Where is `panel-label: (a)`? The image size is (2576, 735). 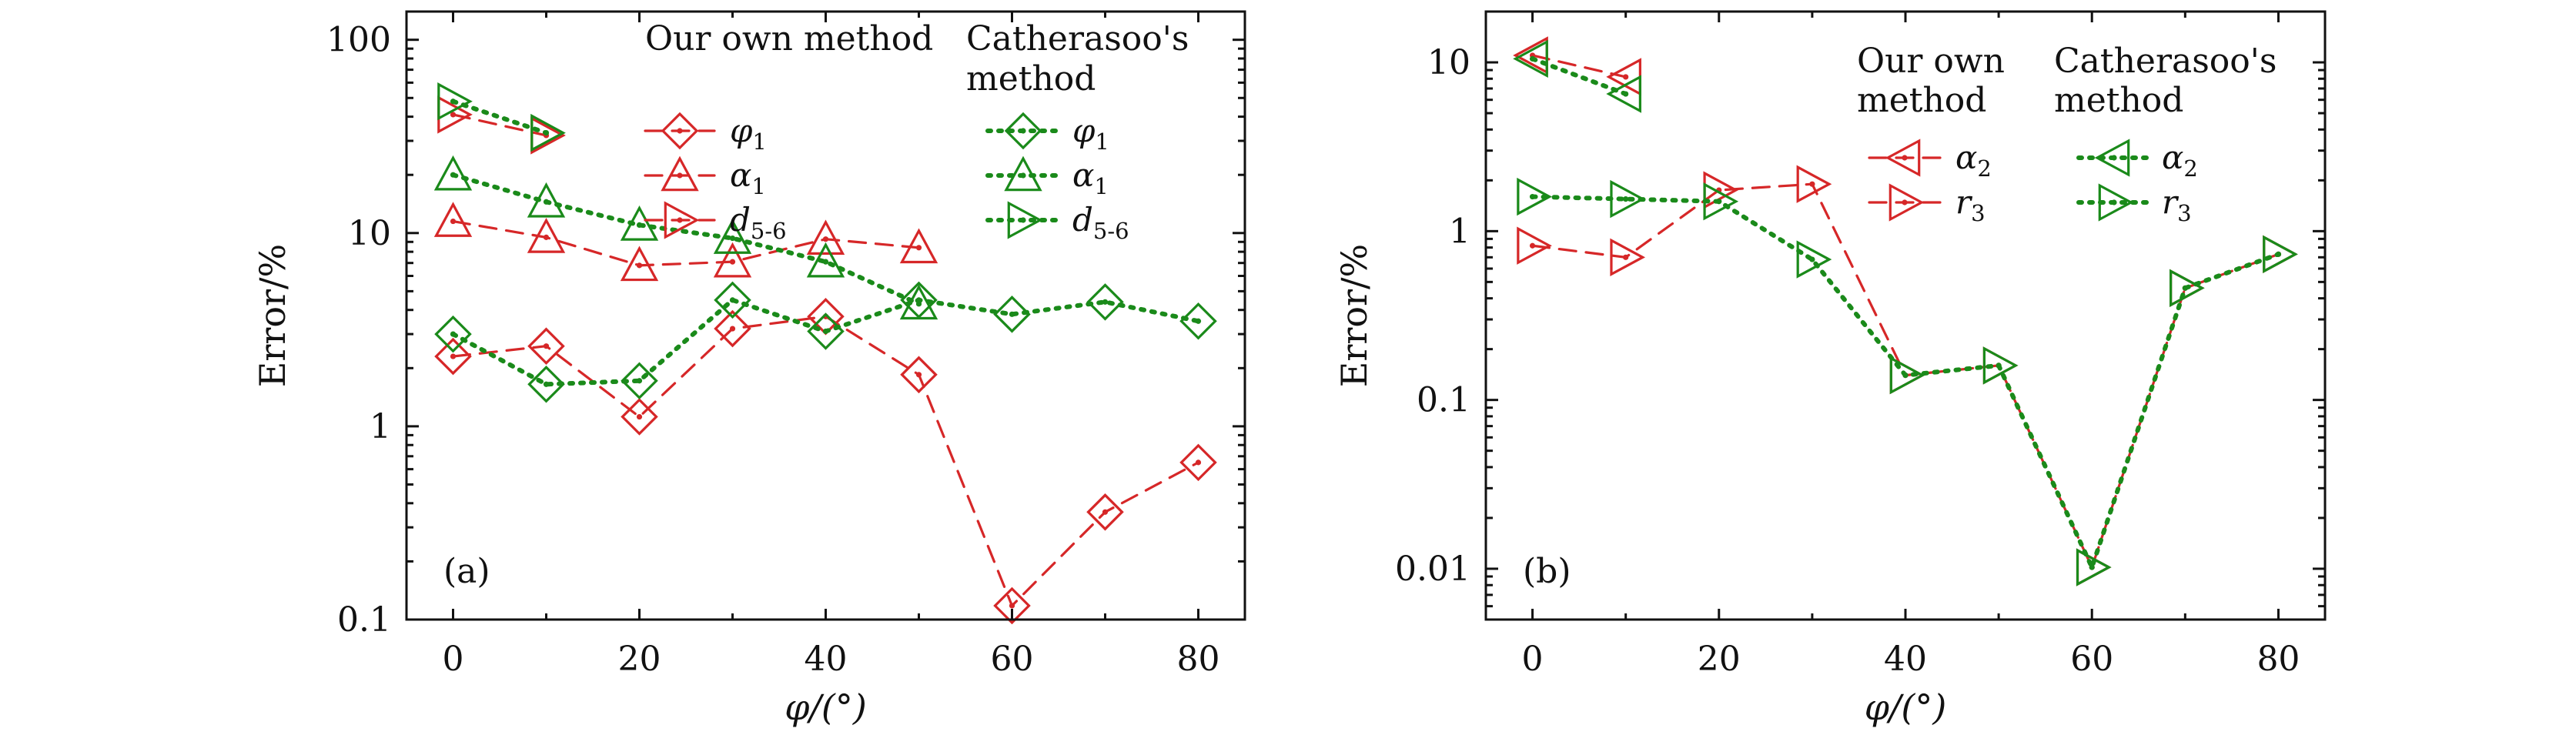 panel-label: (a) is located at coordinates (467, 572).